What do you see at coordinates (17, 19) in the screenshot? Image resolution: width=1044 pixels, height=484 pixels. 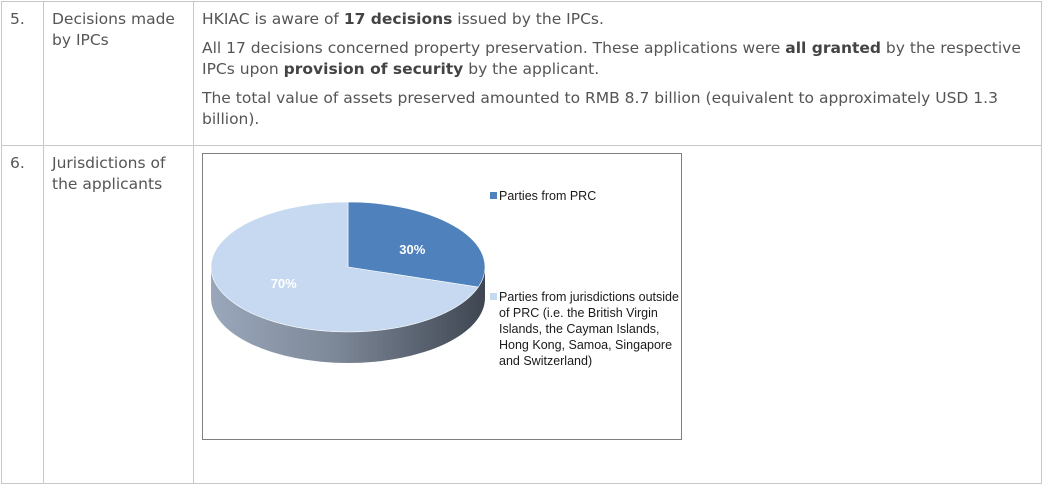 I see `row-number: 5.` at bounding box center [17, 19].